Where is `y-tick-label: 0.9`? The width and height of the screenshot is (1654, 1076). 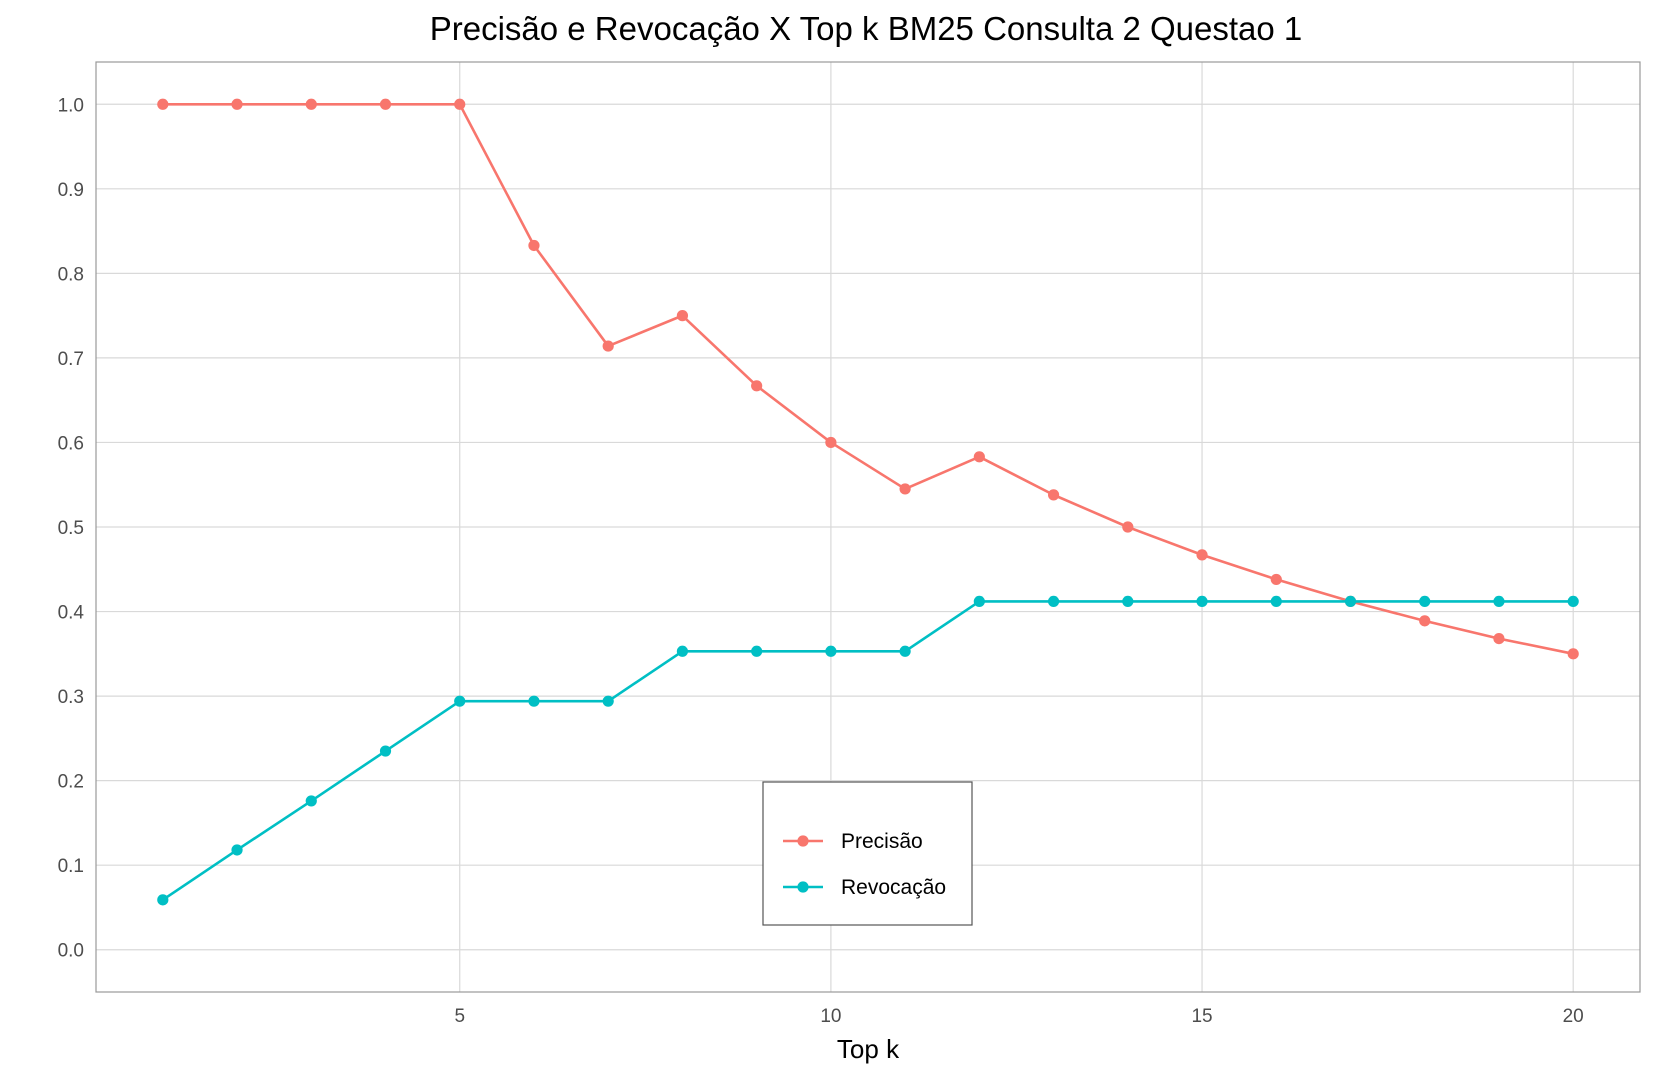 y-tick-label: 0.9 is located at coordinates (71, 190).